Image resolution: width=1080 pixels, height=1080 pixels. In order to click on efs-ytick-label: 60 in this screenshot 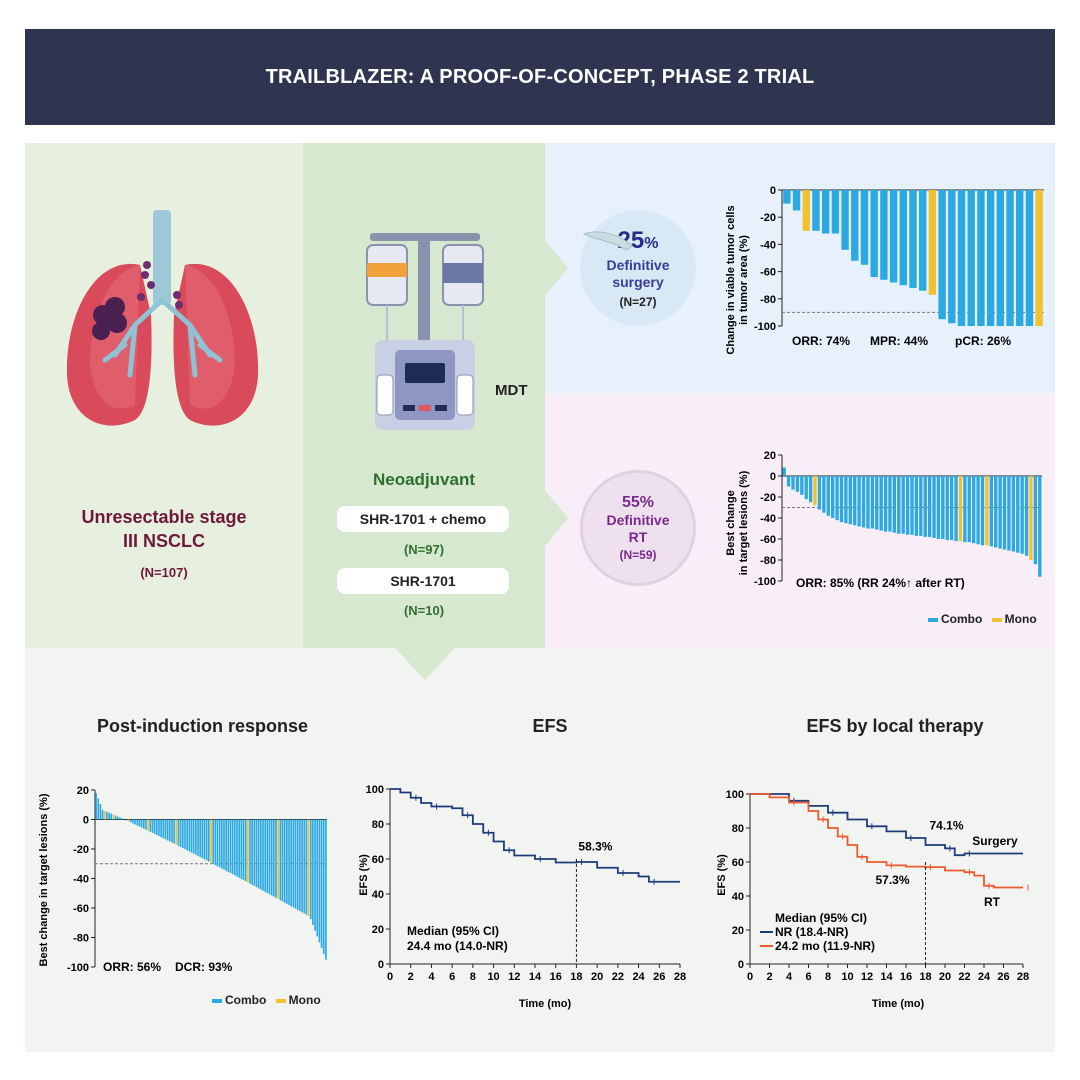, I will do `click(378, 860)`.